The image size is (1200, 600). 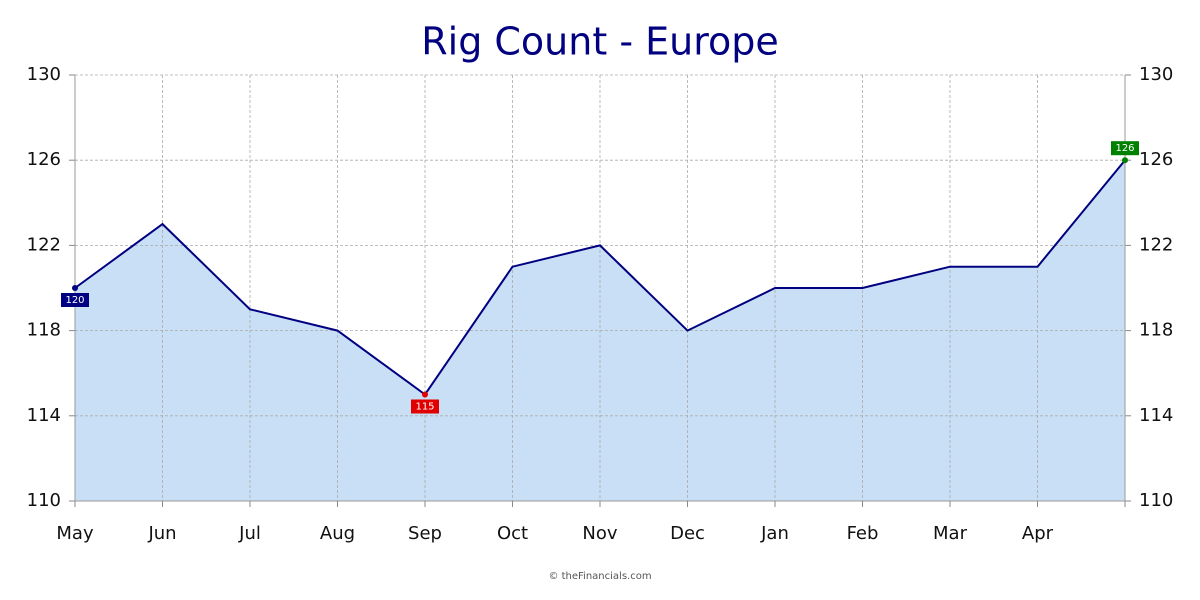 What do you see at coordinates (44, 415) in the screenshot?
I see `y-tick-label: 114` at bounding box center [44, 415].